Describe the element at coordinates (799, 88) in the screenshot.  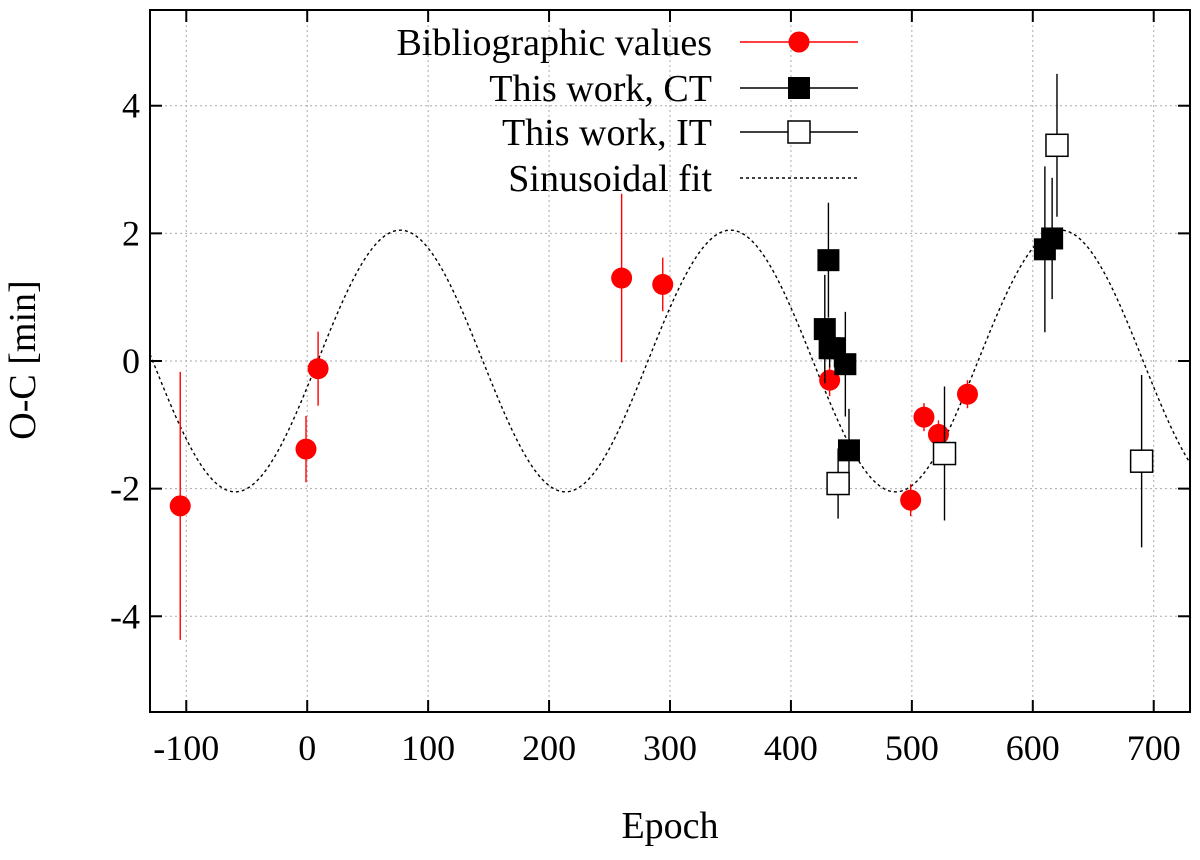
I see `legend-marker-filled-square` at that location.